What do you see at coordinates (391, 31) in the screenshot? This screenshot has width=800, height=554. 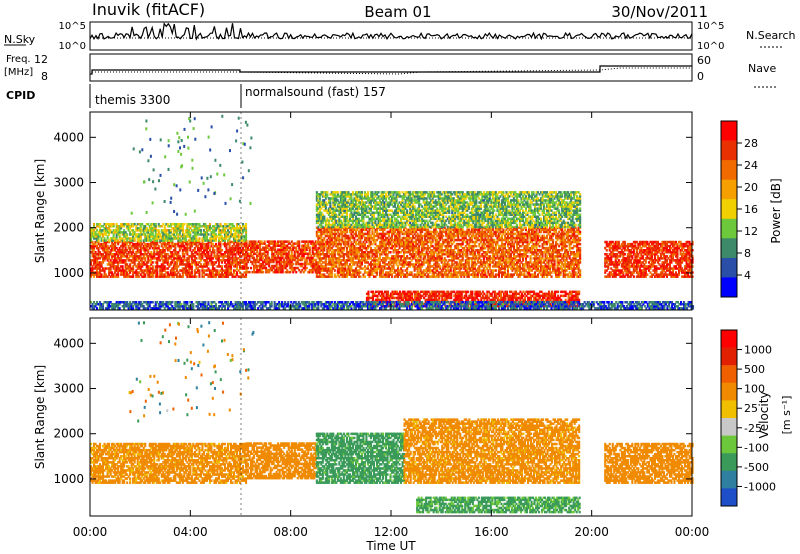 I see `nsky-line` at bounding box center [391, 31].